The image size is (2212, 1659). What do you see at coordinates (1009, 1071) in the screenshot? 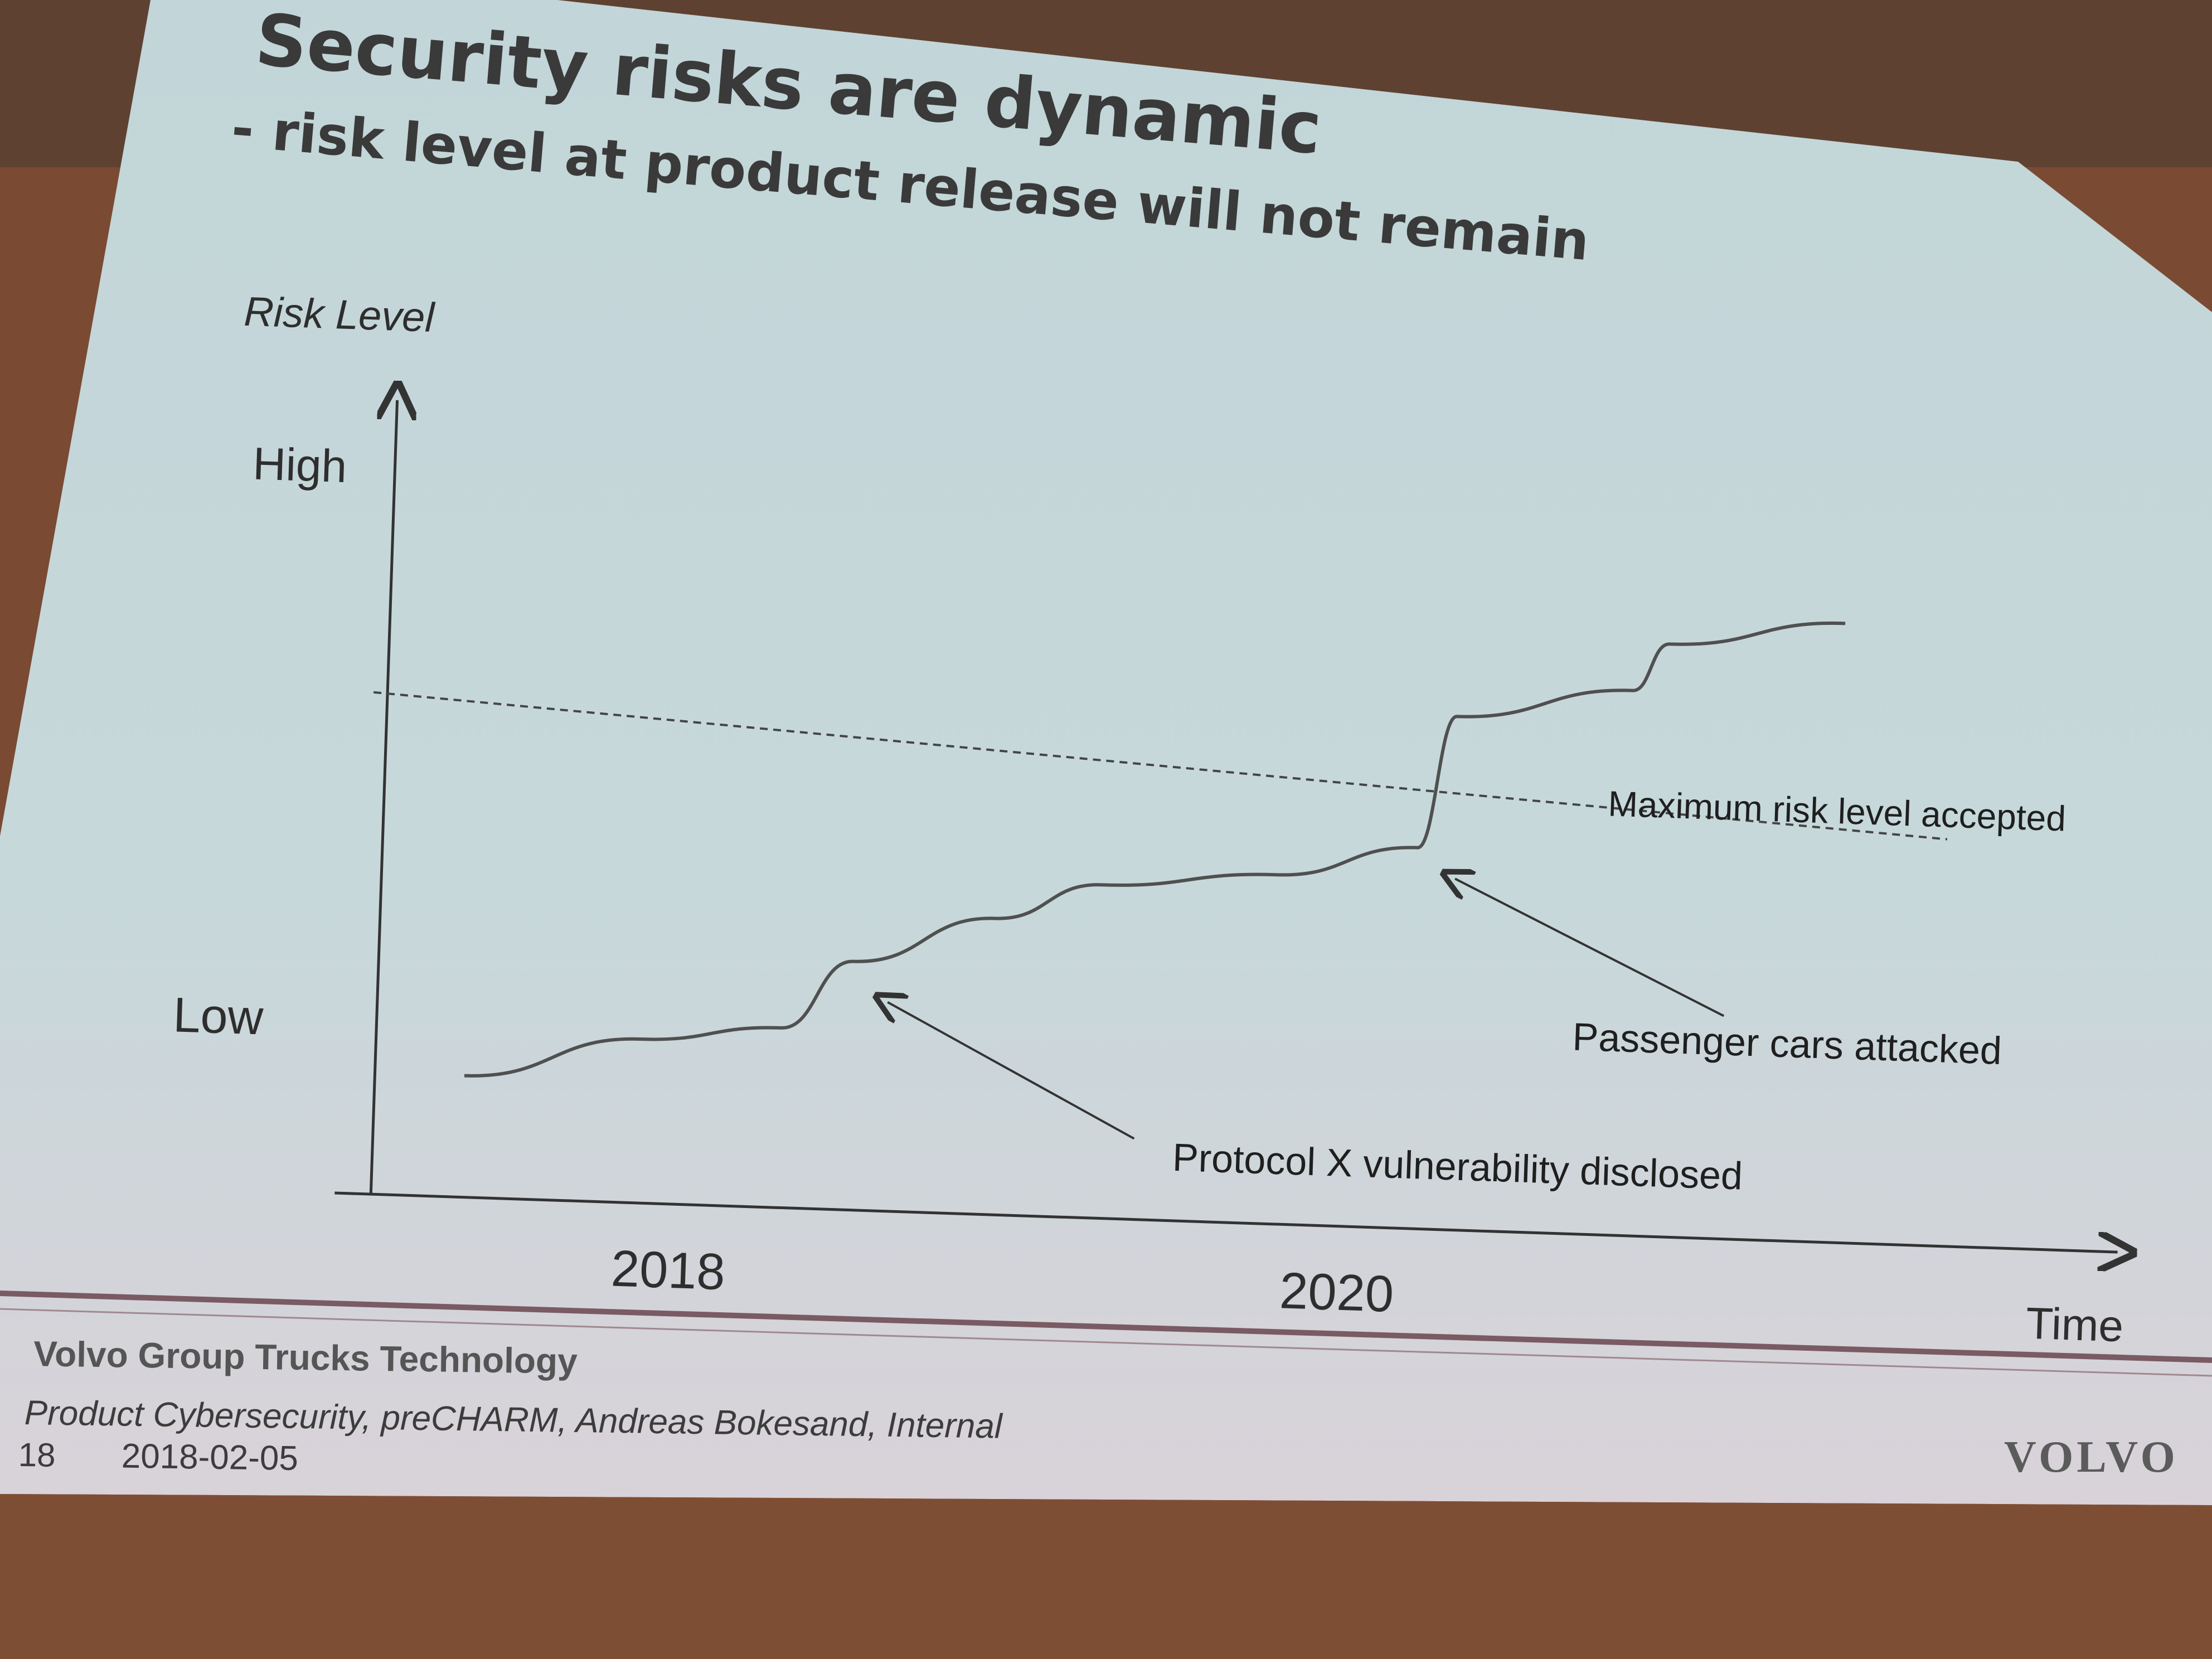
I see `protocol-arrow` at bounding box center [1009, 1071].